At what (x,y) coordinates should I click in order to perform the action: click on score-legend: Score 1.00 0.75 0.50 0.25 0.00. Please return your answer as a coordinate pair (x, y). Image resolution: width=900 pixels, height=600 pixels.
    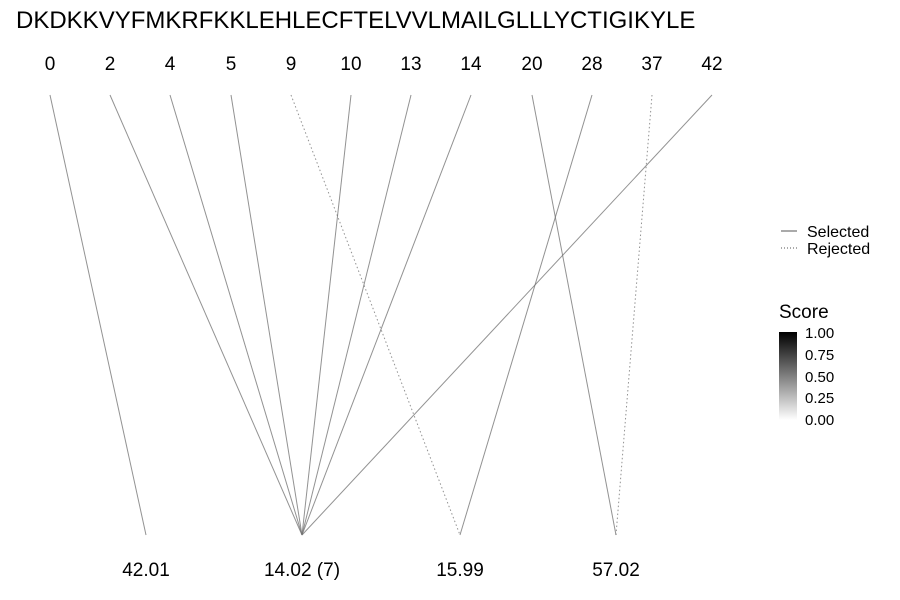
    Looking at the image, I should click on (806, 365).